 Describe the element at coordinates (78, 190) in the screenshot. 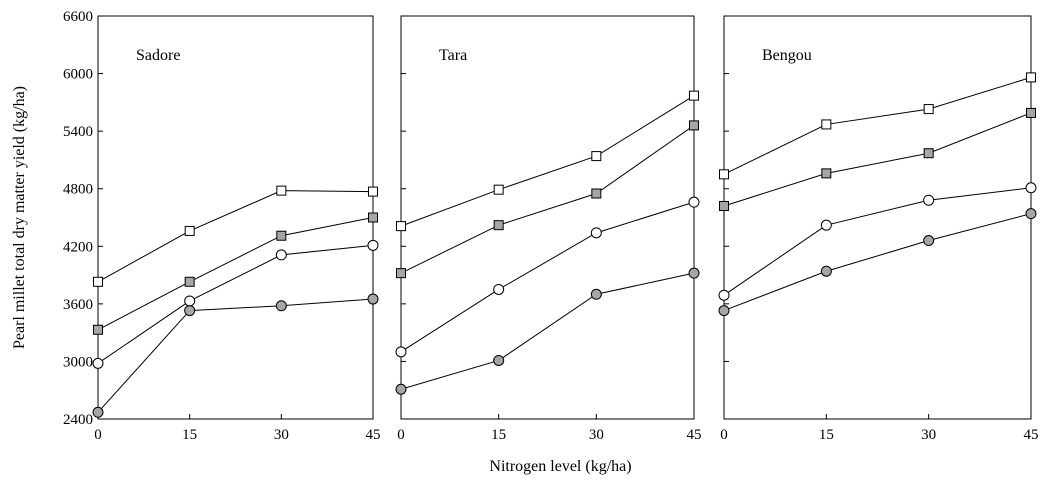

I see `y-tick-label: 4800` at that location.